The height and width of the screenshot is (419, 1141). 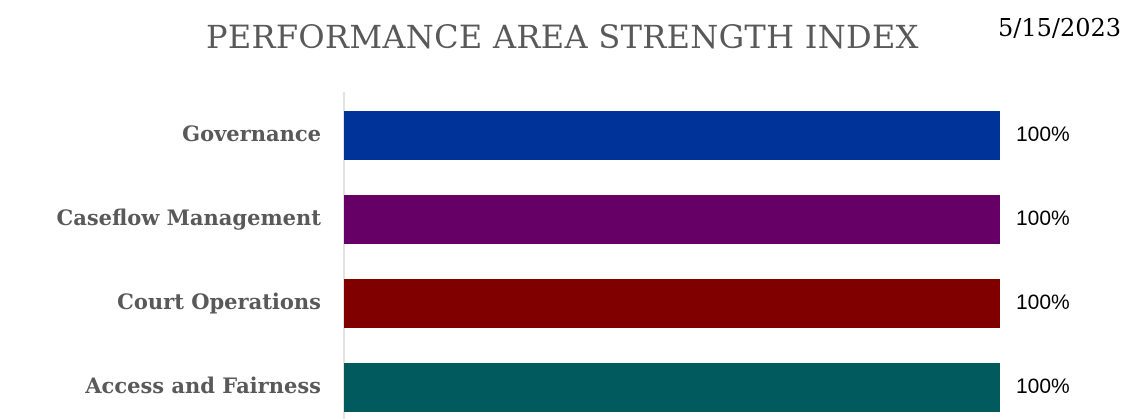 I want to click on value-label-governance: 100%, so click(x=1043, y=134).